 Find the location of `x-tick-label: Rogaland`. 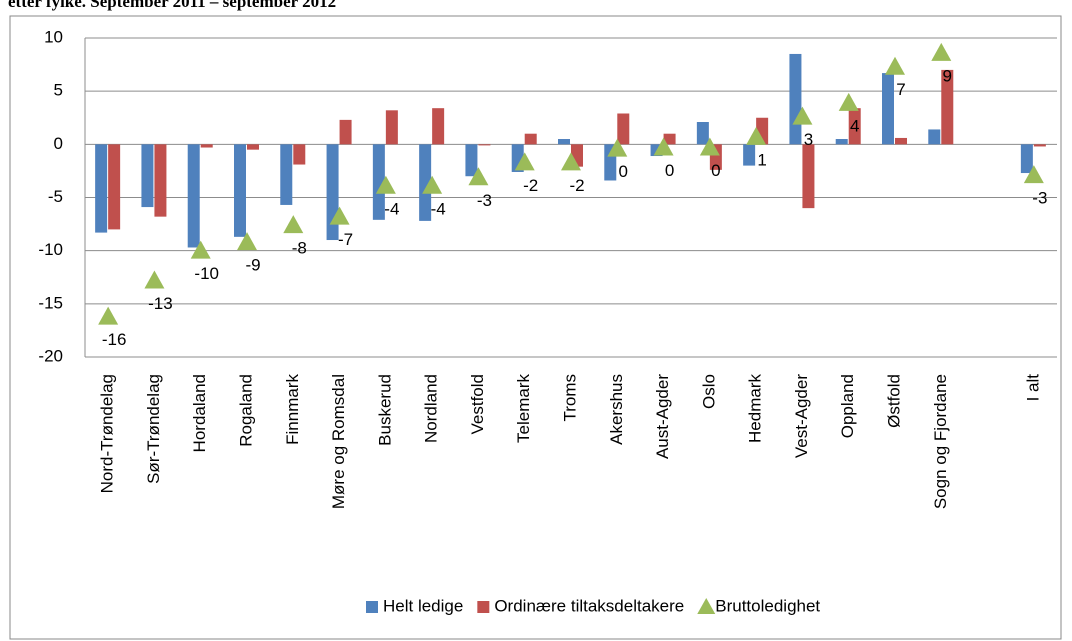

x-tick-label: Rogaland is located at coordinates (245, 410).